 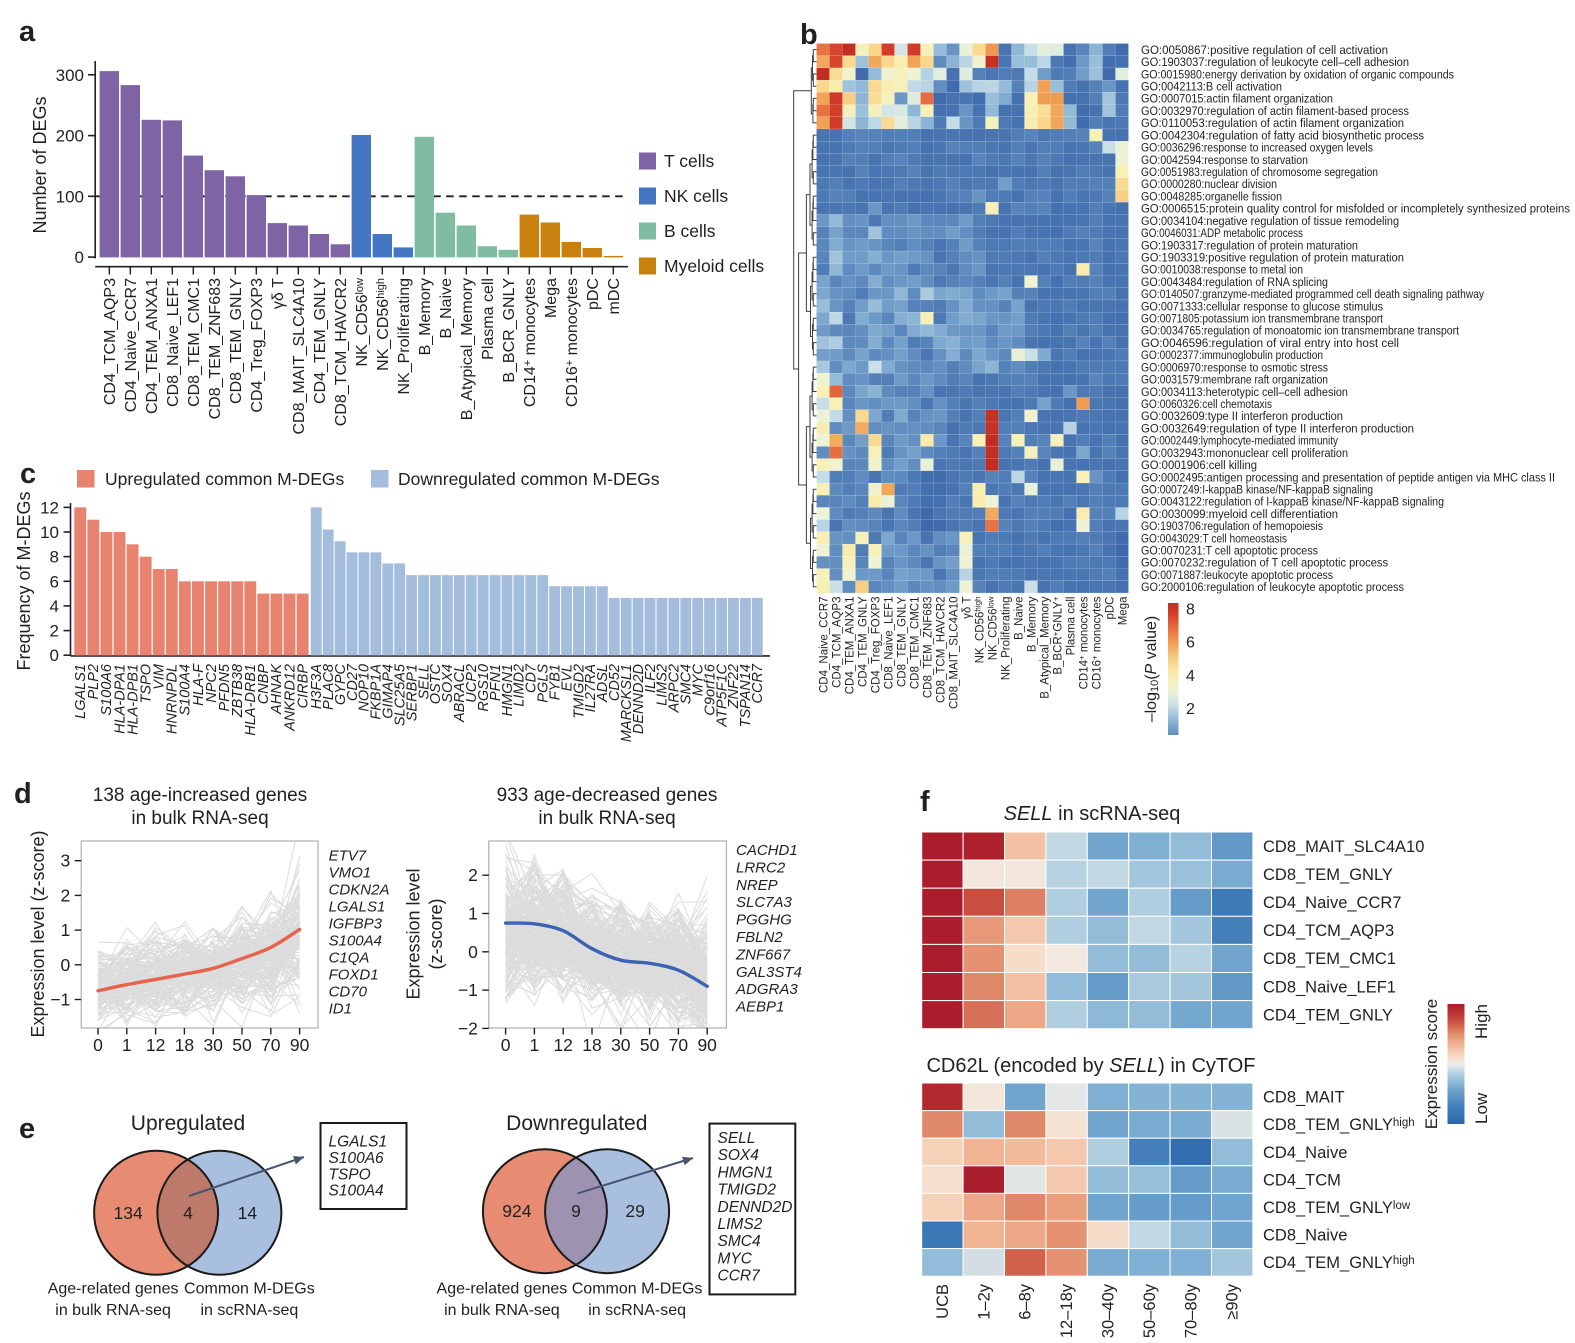 What do you see at coordinates (1032, 624) in the screenshot?
I see `svg-text: B_Memory` at bounding box center [1032, 624].